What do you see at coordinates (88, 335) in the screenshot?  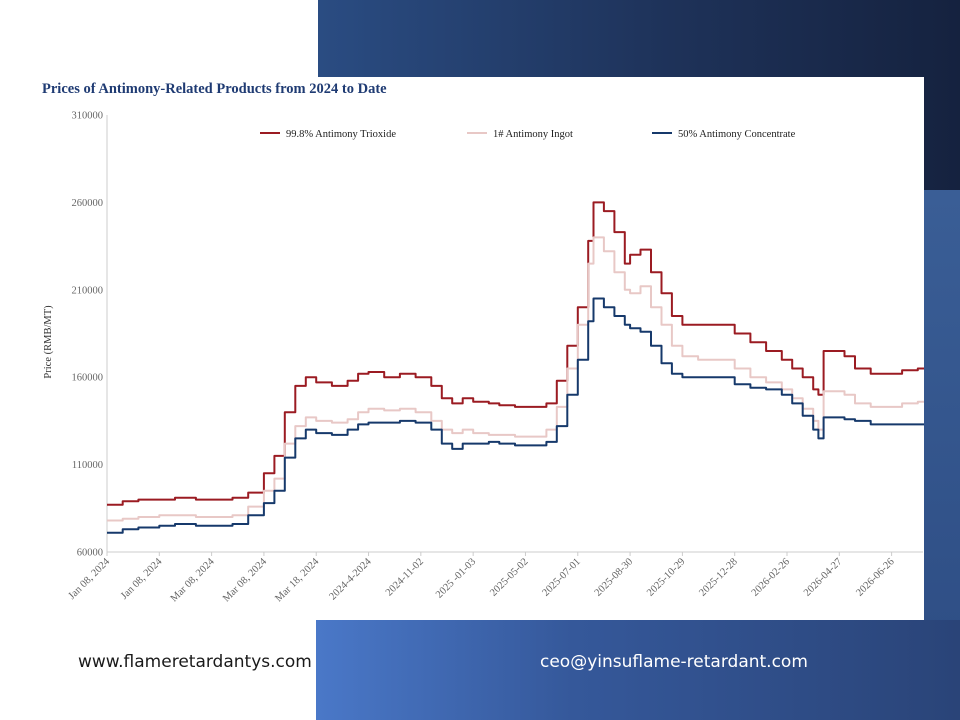 I see `y-ticks: 60000 110000 160000 210000 260000 310000` at bounding box center [88, 335].